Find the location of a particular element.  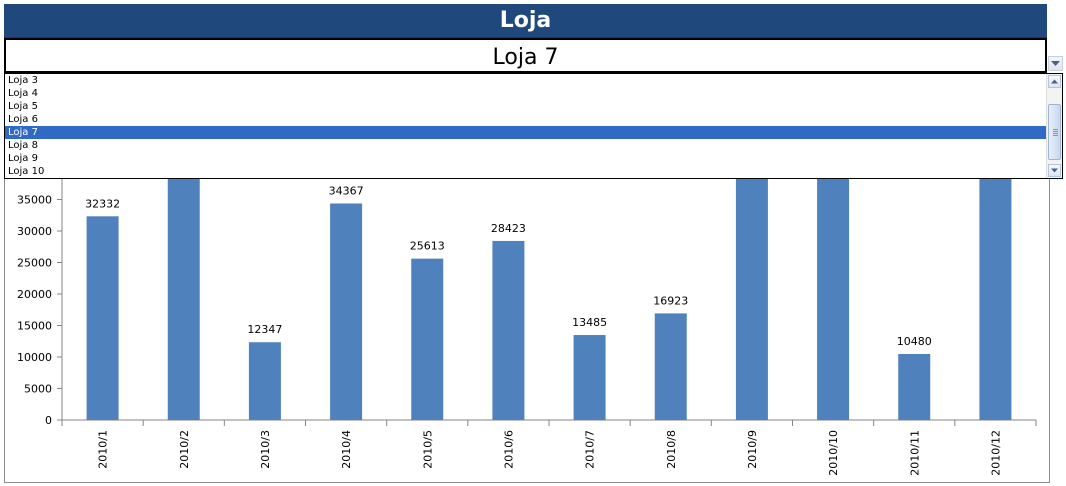

dropdown-scrollbar is located at coordinates (1054, 126).